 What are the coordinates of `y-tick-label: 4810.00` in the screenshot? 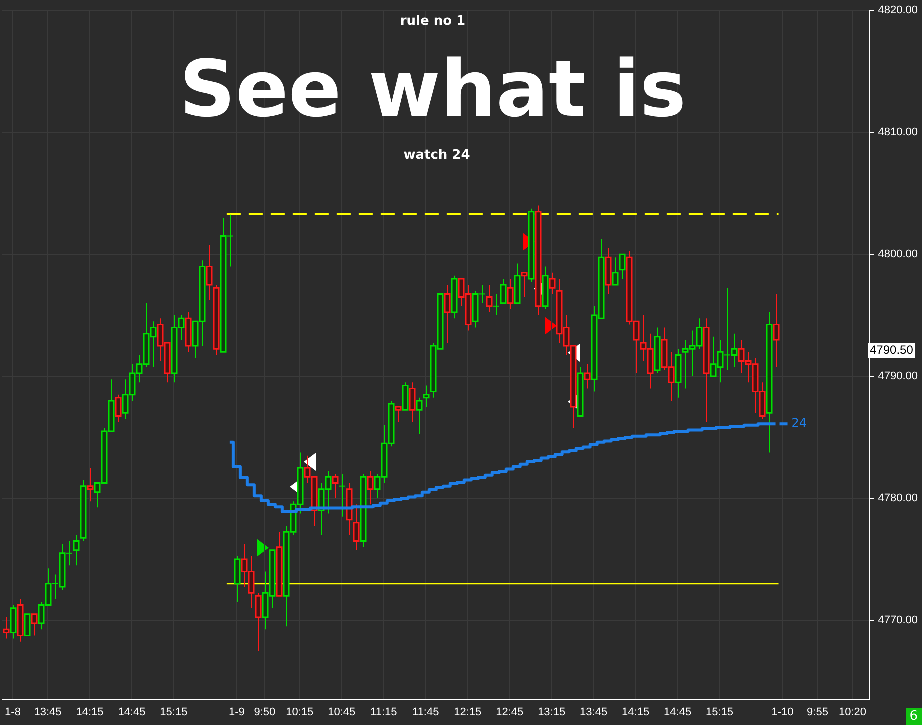 It's located at (898, 132).